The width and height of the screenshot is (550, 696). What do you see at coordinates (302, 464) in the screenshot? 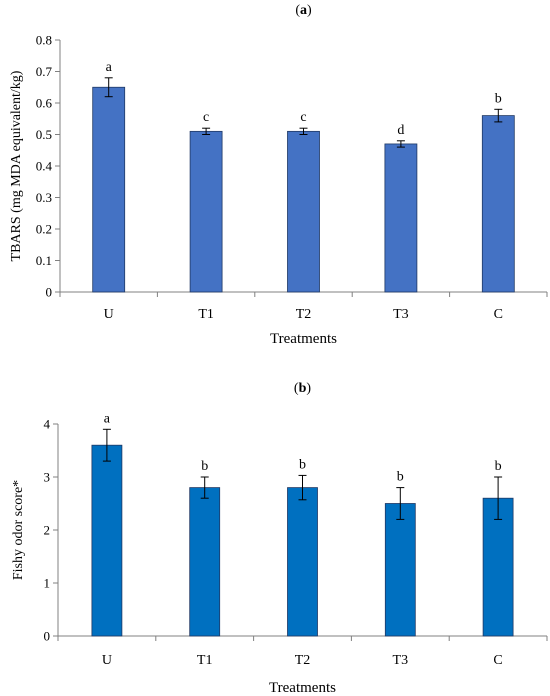
I see `significance-letter-T2: b` at bounding box center [302, 464].